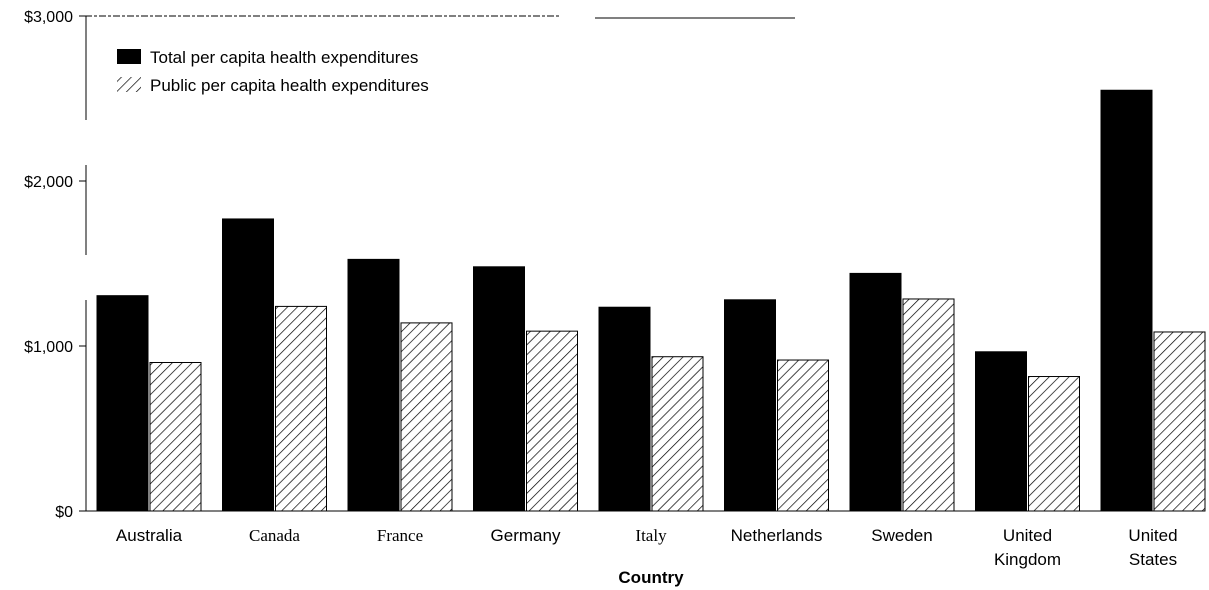  What do you see at coordinates (651, 577) in the screenshot?
I see `x-axis-title: Country` at bounding box center [651, 577].